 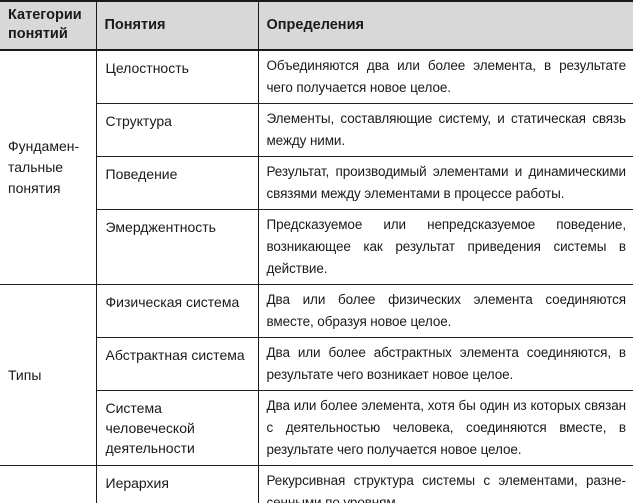 What do you see at coordinates (176, 428) in the screenshot?
I see `concept-cell: Система человеческой деятельности` at bounding box center [176, 428].